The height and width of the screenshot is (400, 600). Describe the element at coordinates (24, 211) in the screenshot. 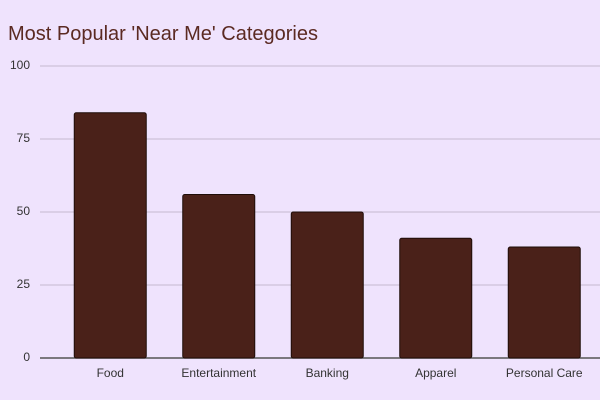

I see `y-tick-label: 50` at that location.